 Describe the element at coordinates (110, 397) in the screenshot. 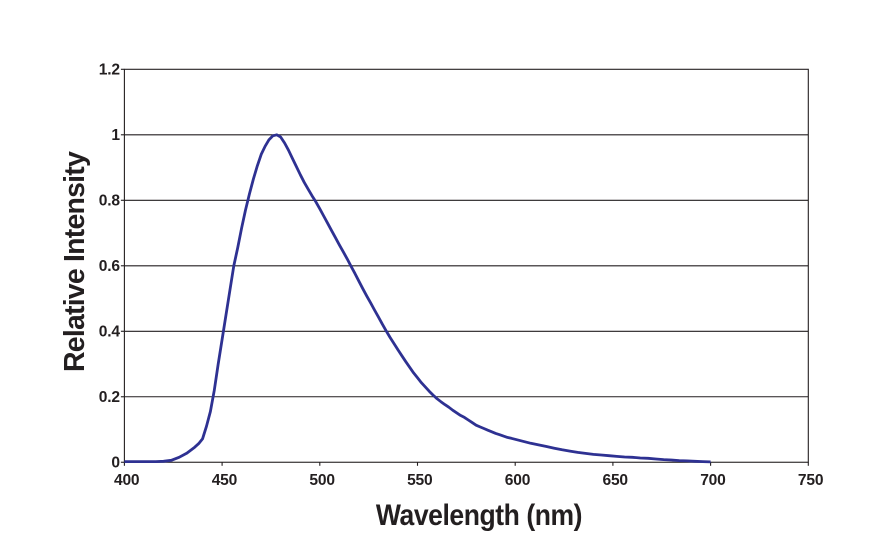

I see `svg-text: 0.2` at that location.